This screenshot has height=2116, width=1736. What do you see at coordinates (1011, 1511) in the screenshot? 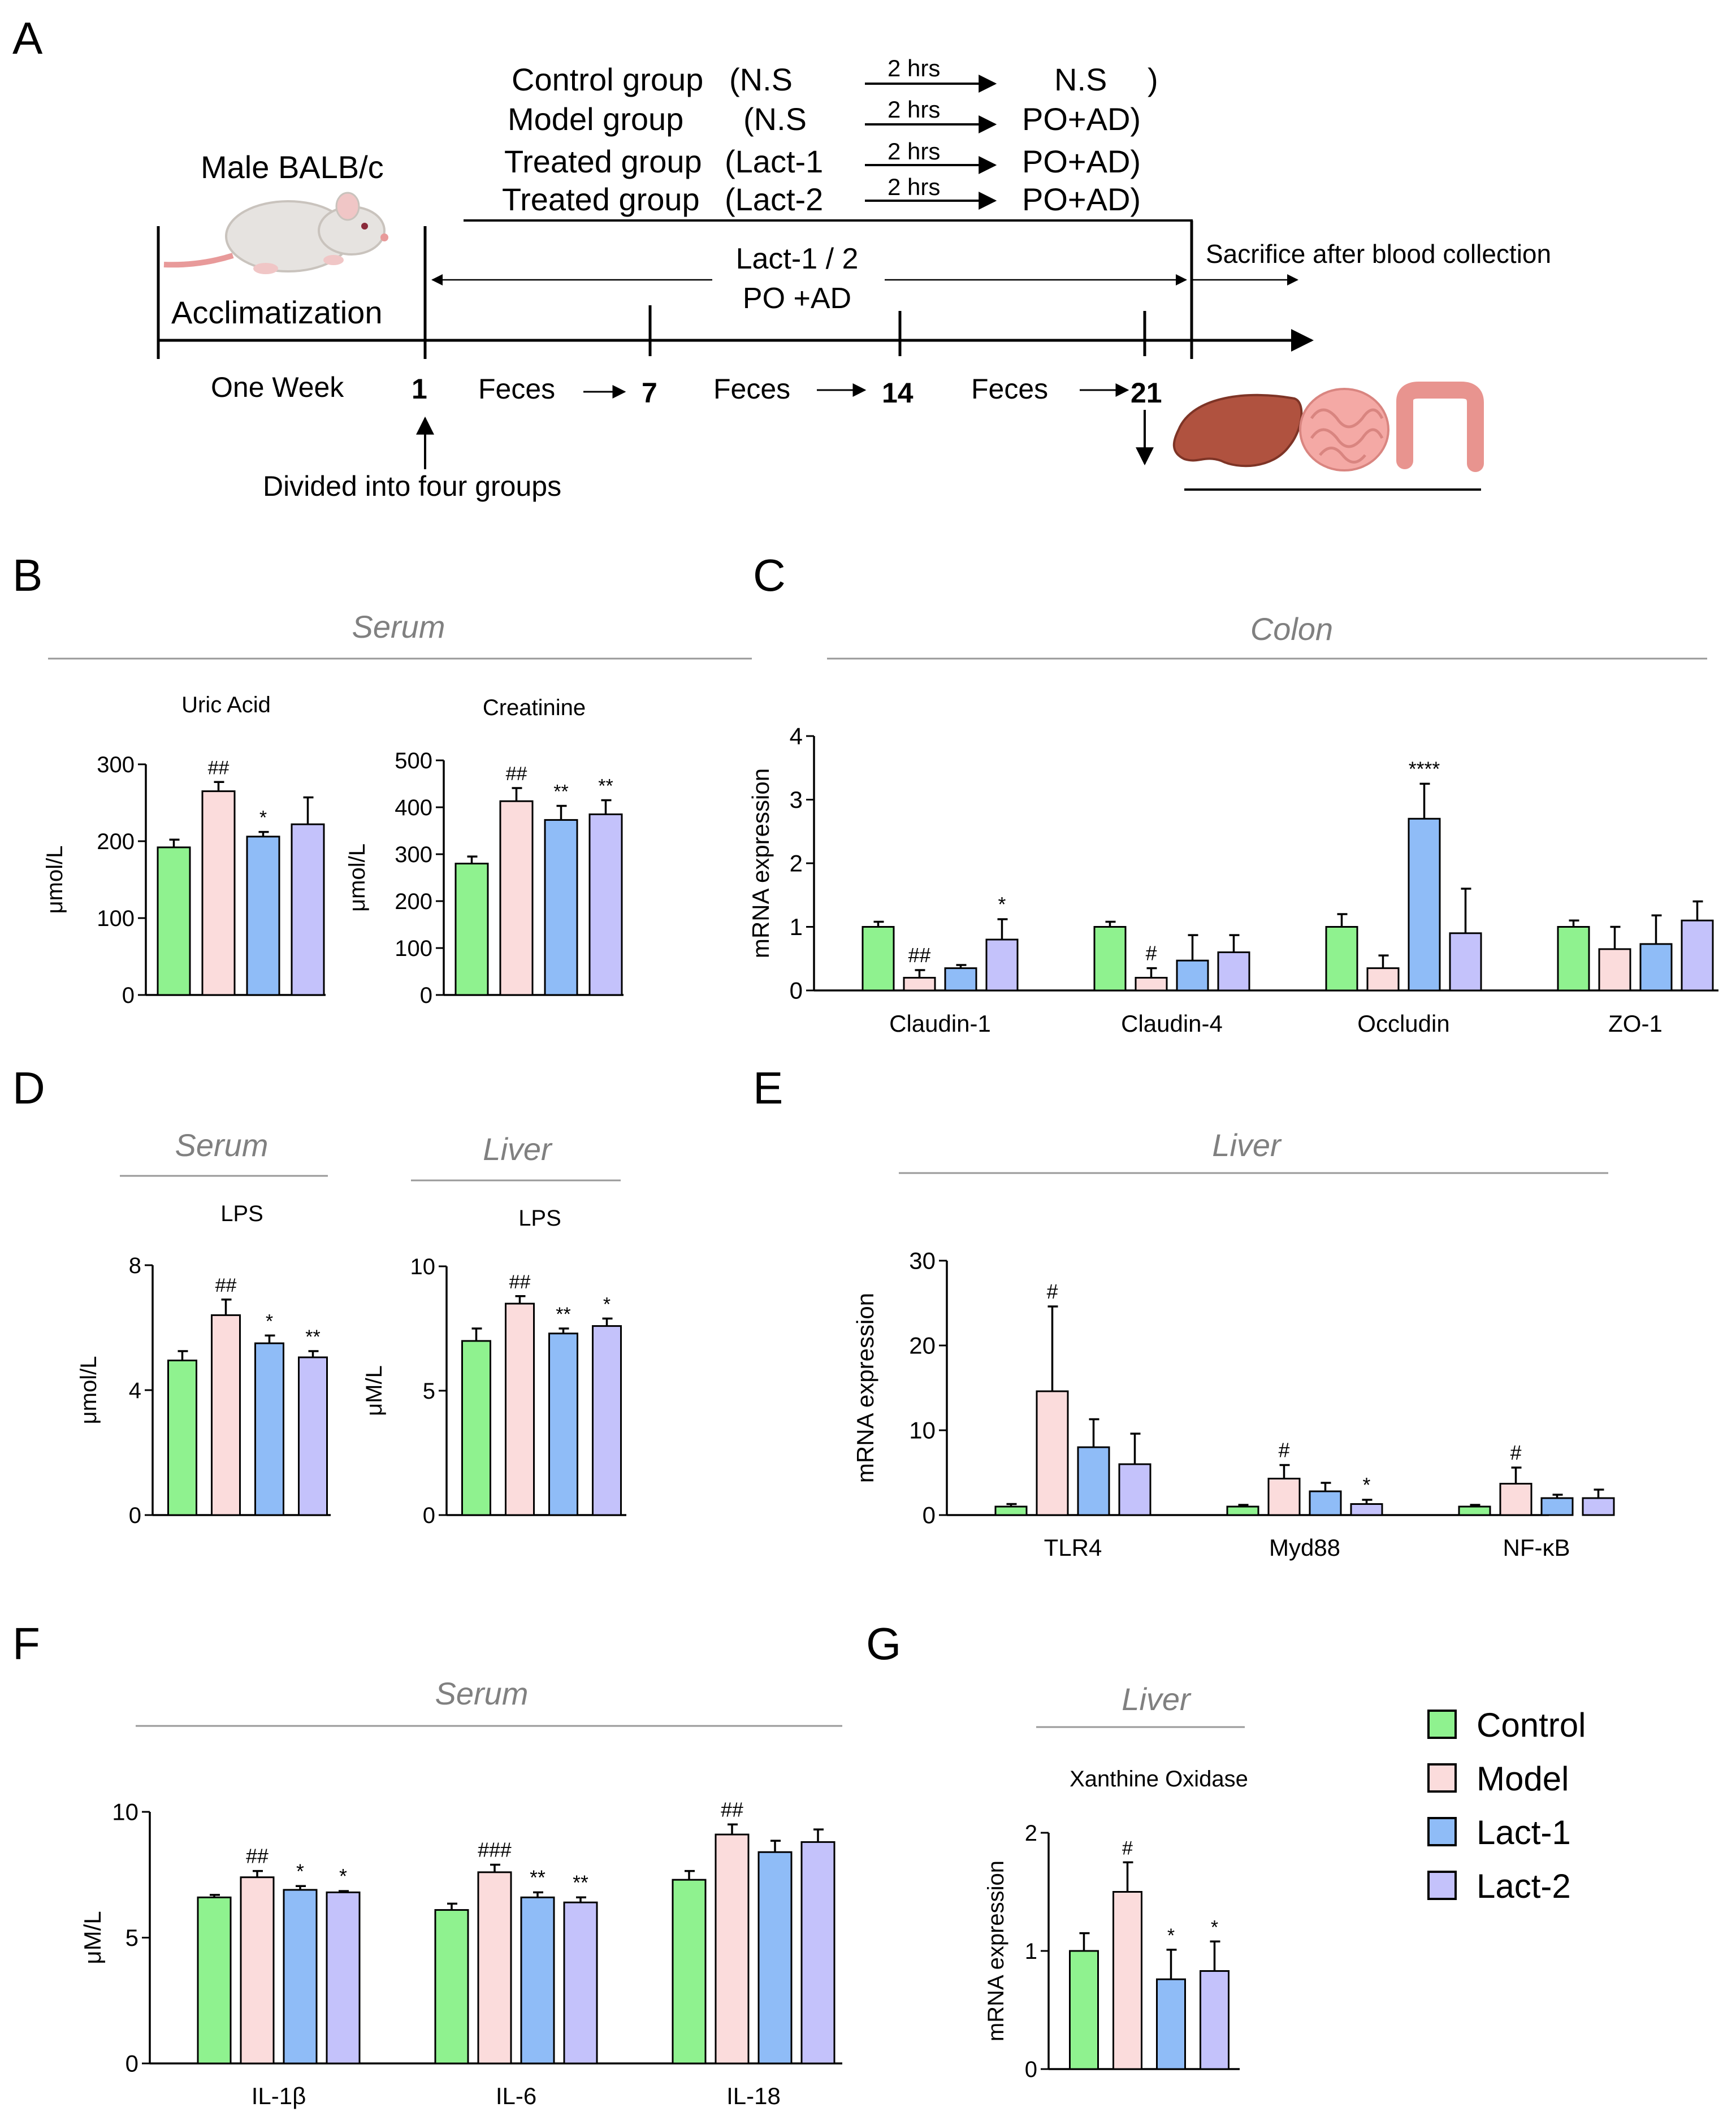
I see `bar-tlr4-control` at bounding box center [1011, 1511].